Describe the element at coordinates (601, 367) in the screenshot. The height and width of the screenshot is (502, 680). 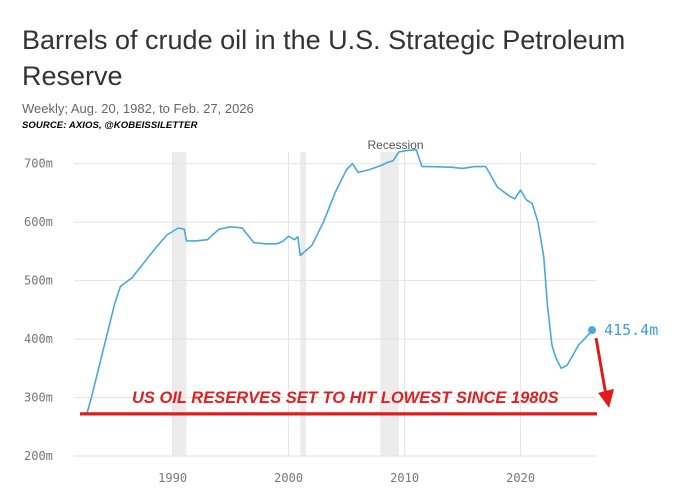
I see `arrow-shaft` at that location.